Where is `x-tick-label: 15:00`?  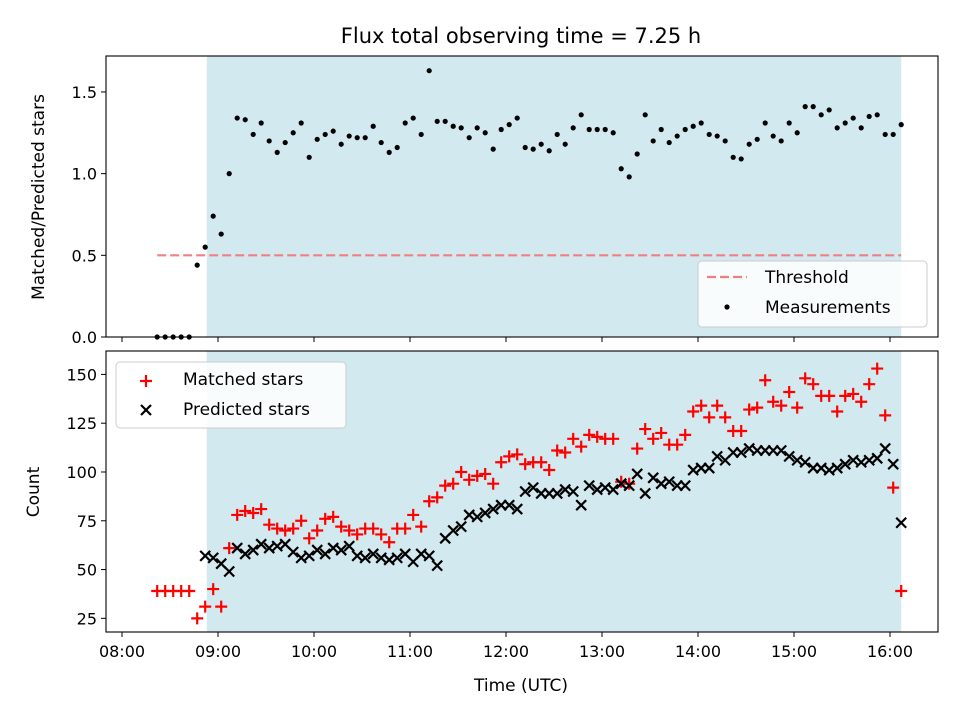 x-tick-label: 15:00 is located at coordinates (794, 651).